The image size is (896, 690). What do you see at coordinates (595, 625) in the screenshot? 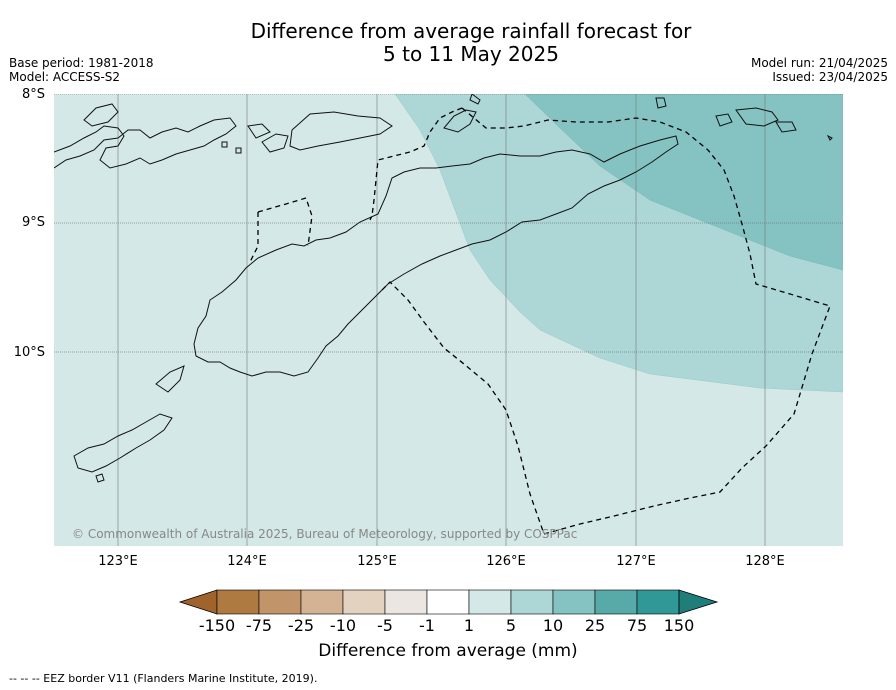
I see `legend-tick-label: 25` at bounding box center [595, 625].